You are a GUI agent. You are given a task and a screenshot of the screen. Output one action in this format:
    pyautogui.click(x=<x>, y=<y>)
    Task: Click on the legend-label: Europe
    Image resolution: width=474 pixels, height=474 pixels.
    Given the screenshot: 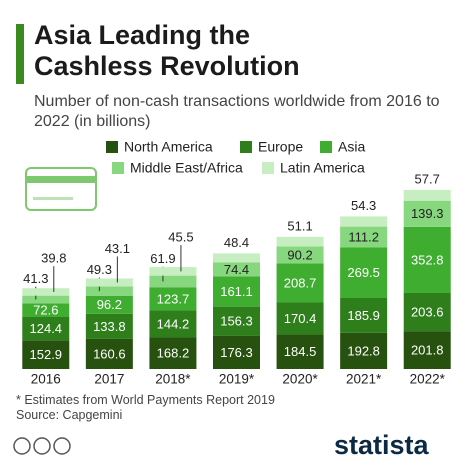 What is the action you would take?
    pyautogui.click(x=280, y=147)
    